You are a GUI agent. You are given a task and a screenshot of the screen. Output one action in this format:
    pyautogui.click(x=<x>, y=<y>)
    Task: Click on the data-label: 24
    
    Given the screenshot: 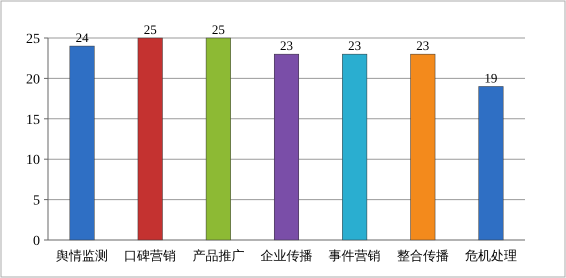 What is the action you would take?
    pyautogui.click(x=83, y=38)
    